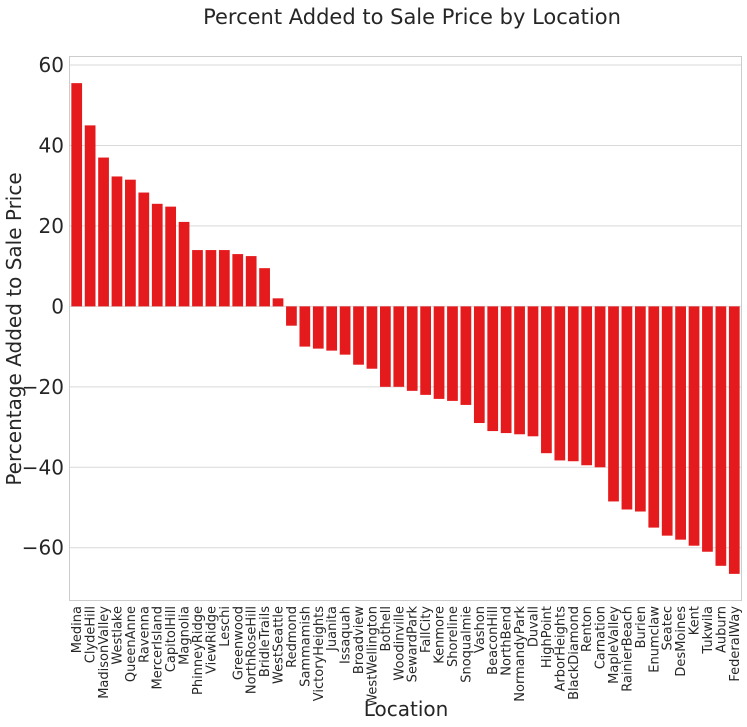  What do you see at coordinates (601, 637) in the screenshot?
I see `x-tick-label: Carnation` at bounding box center [601, 637].